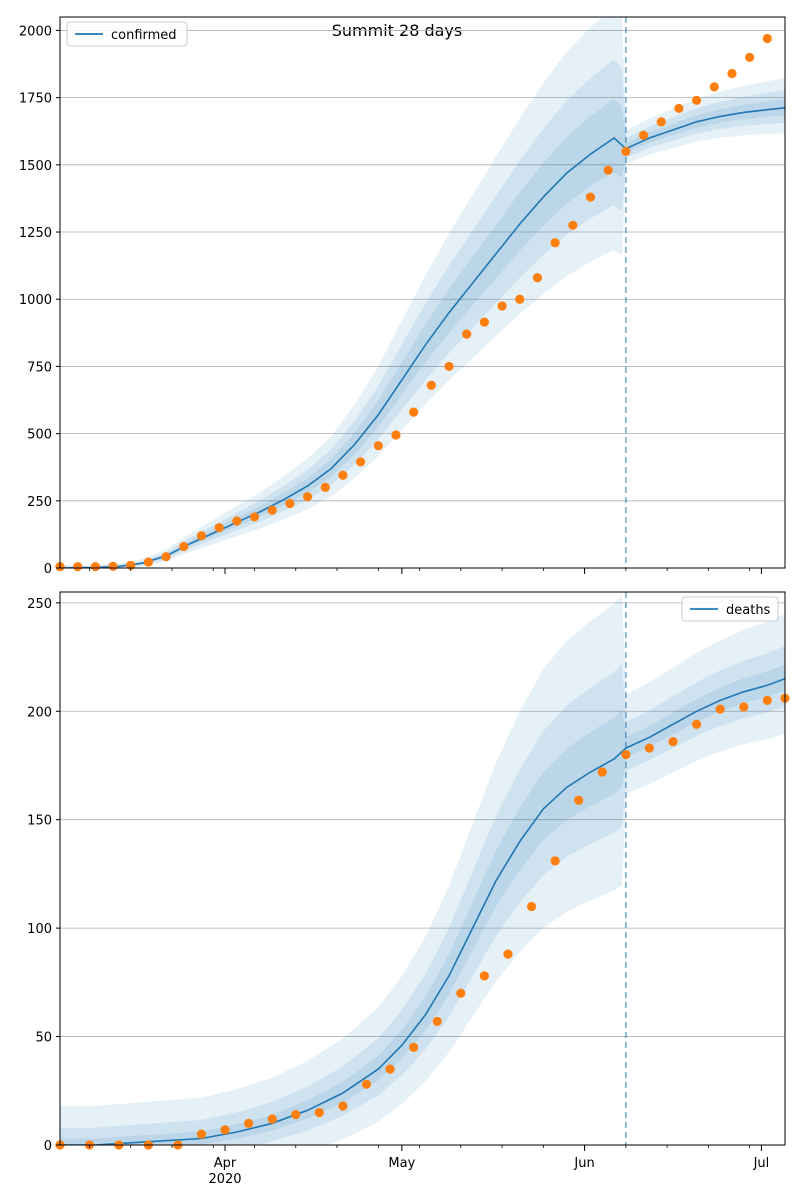 The height and width of the screenshot is (1200, 800). Describe the element at coordinates (748, 610) in the screenshot. I see `legend-label: deaths` at that location.